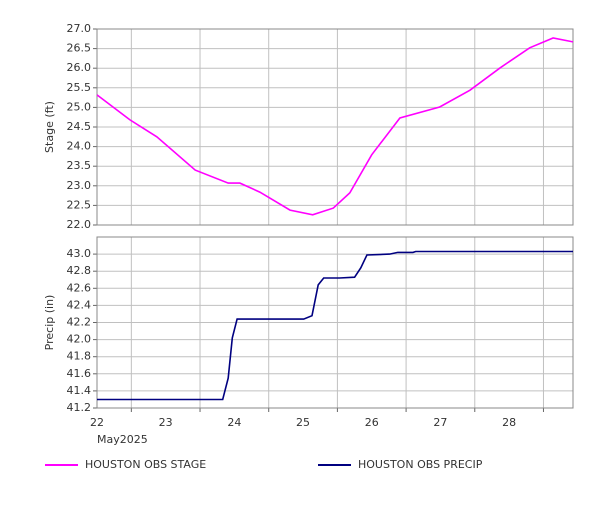 The image size is (600, 529). Describe the element at coordinates (79, 373) in the screenshot. I see `y-tick-label: 41.6` at that location.